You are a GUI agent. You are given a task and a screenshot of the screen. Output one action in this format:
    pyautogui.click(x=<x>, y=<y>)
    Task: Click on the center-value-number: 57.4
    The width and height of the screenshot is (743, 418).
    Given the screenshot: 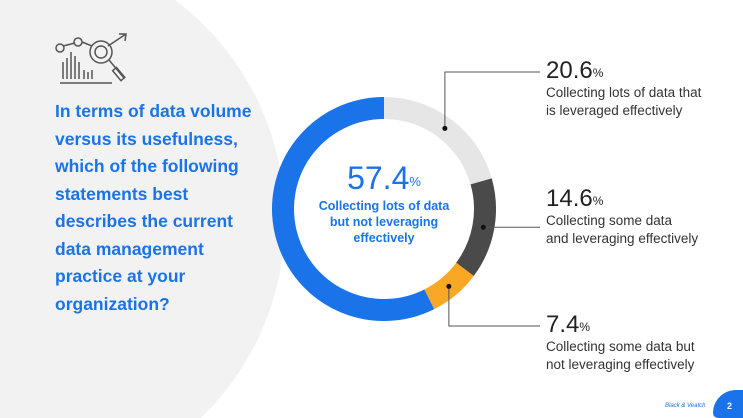 What is the action you would take?
    pyautogui.click(x=378, y=178)
    